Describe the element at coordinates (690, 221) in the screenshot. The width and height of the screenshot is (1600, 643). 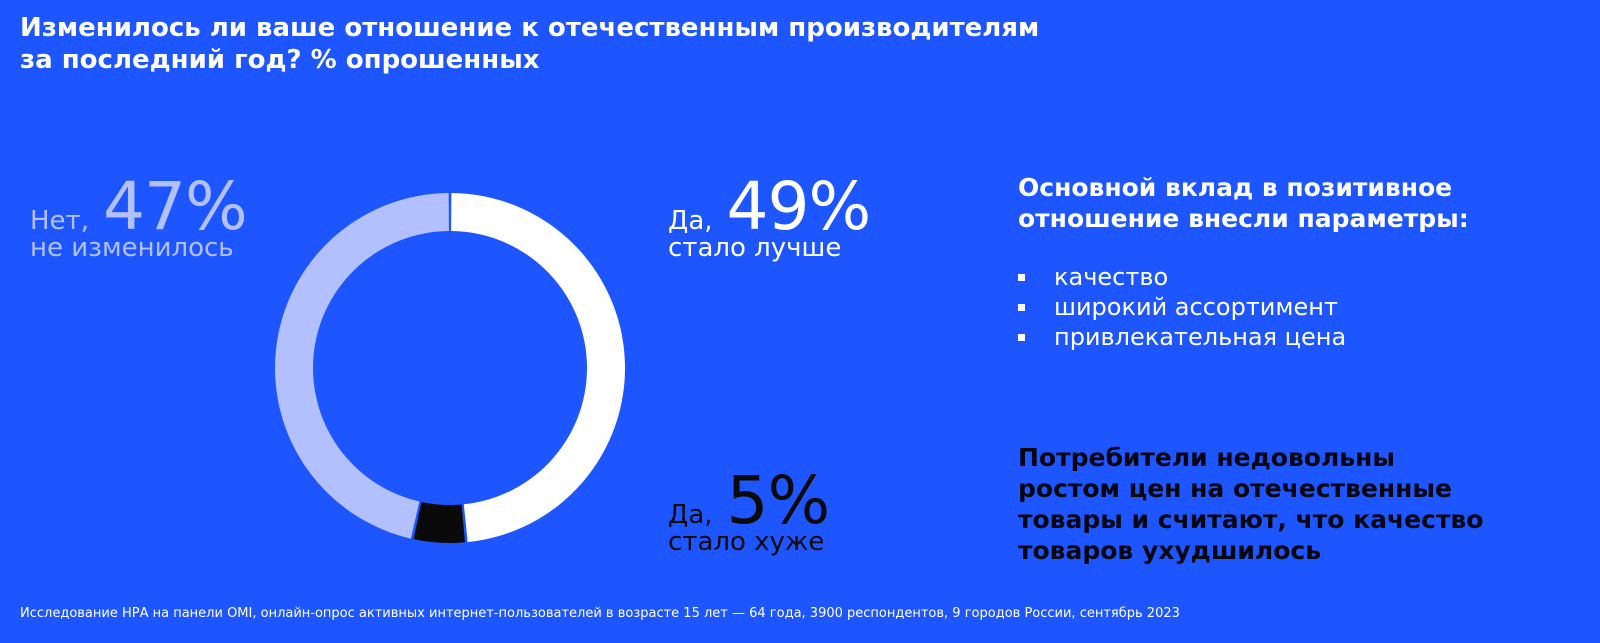
I see `label-better-prefix: Да,` at that location.